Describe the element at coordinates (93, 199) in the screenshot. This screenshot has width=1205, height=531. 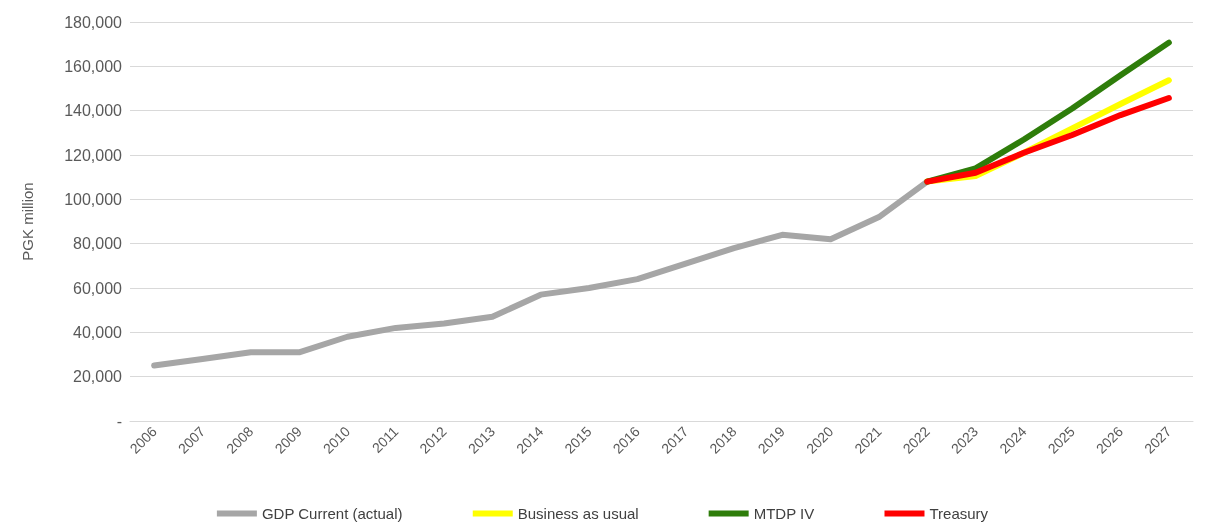
I see `y-tick-label: 100,000` at that location.